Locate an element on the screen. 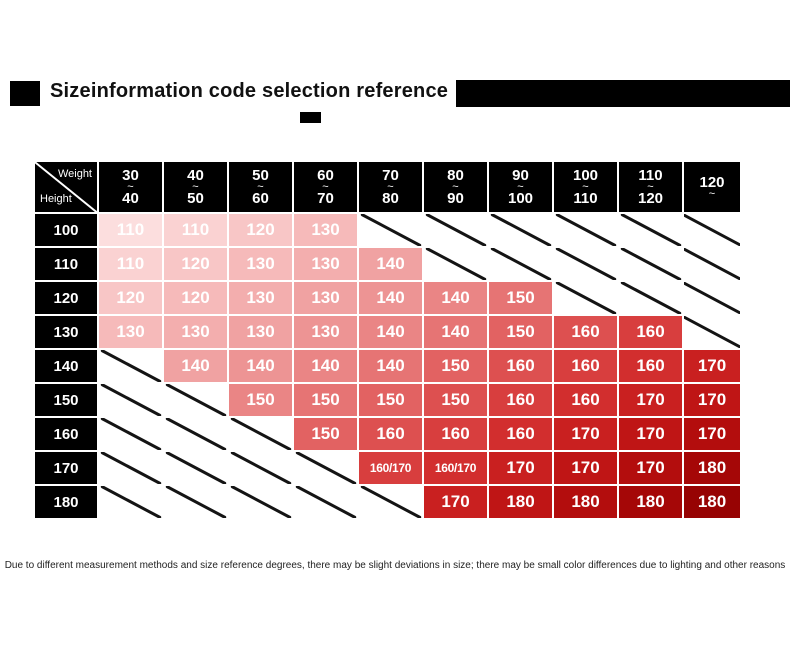 The width and height of the screenshot is (790, 650). column-header-weight-range: 30 ~40 is located at coordinates (130, 187).